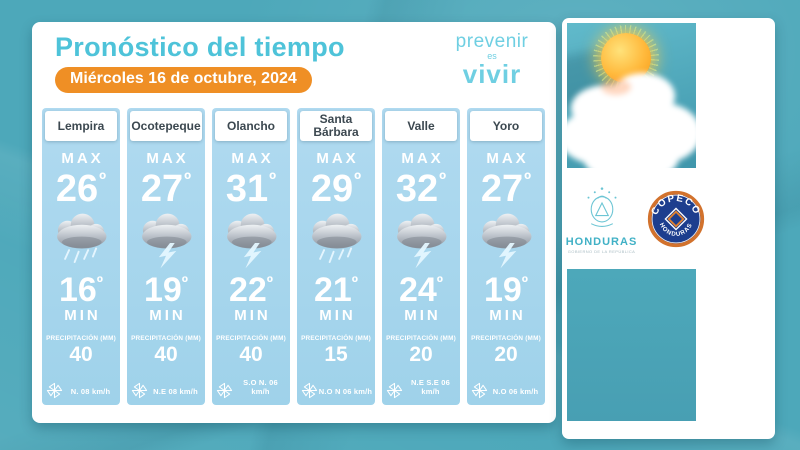  I want to click on slogan-word-prevenir: prevenir, so click(492, 41).